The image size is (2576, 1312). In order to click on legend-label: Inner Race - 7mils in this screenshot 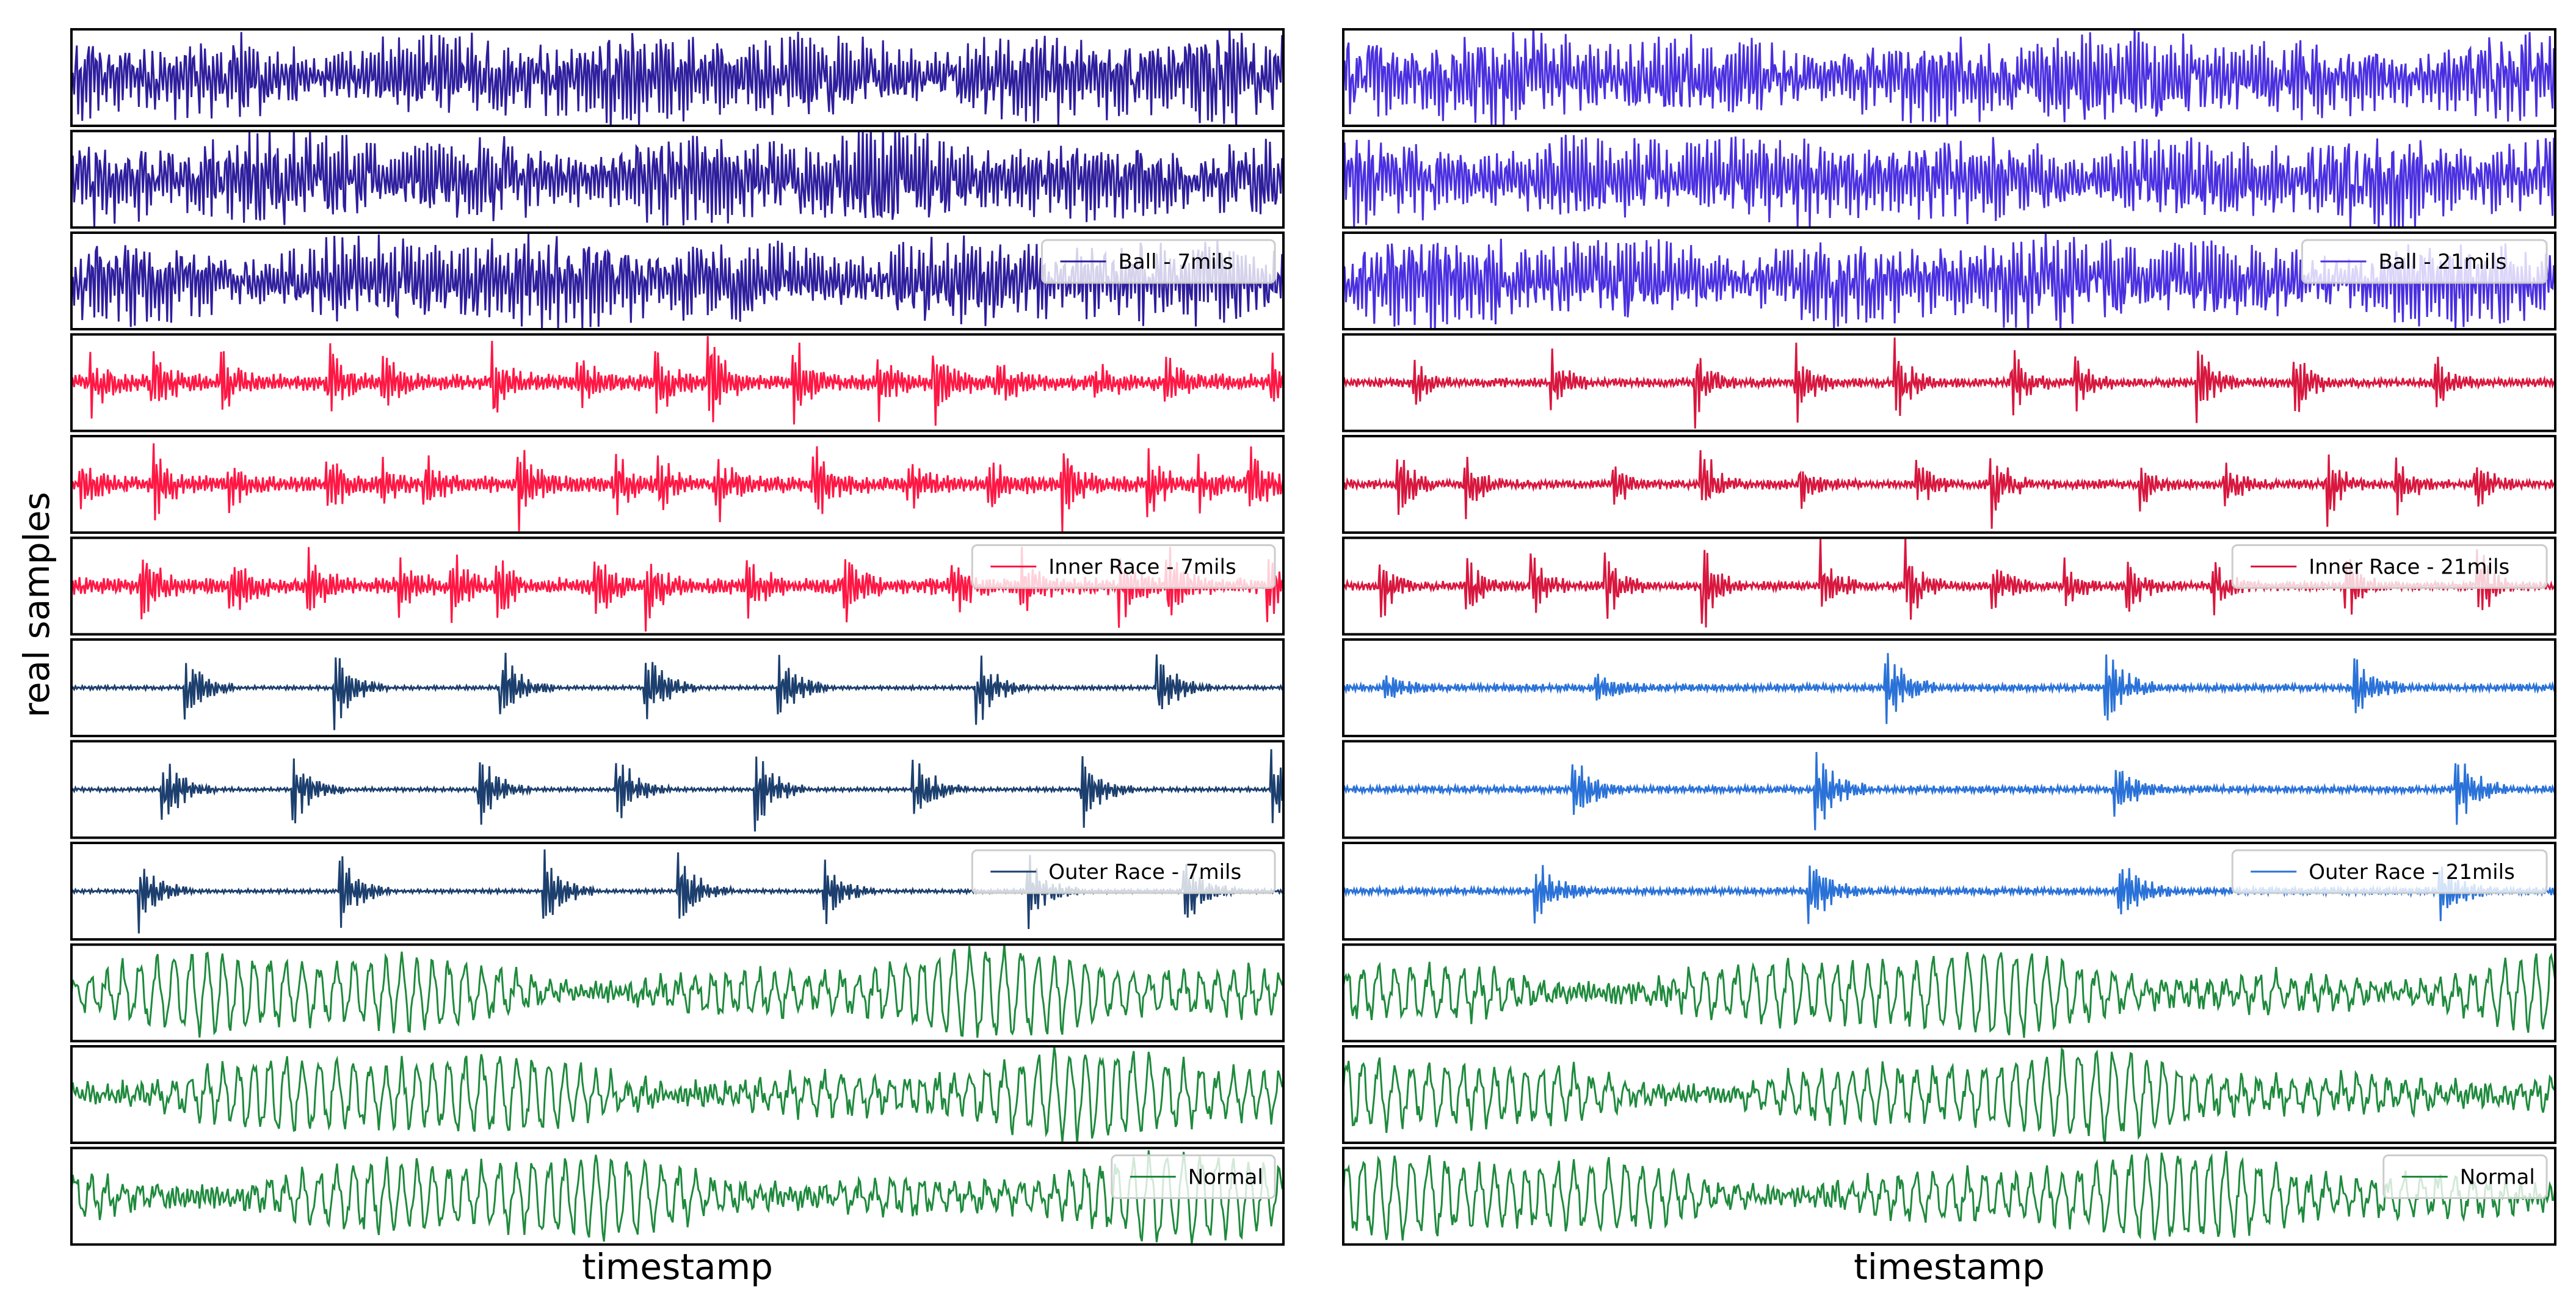, I will do `click(1142, 567)`.